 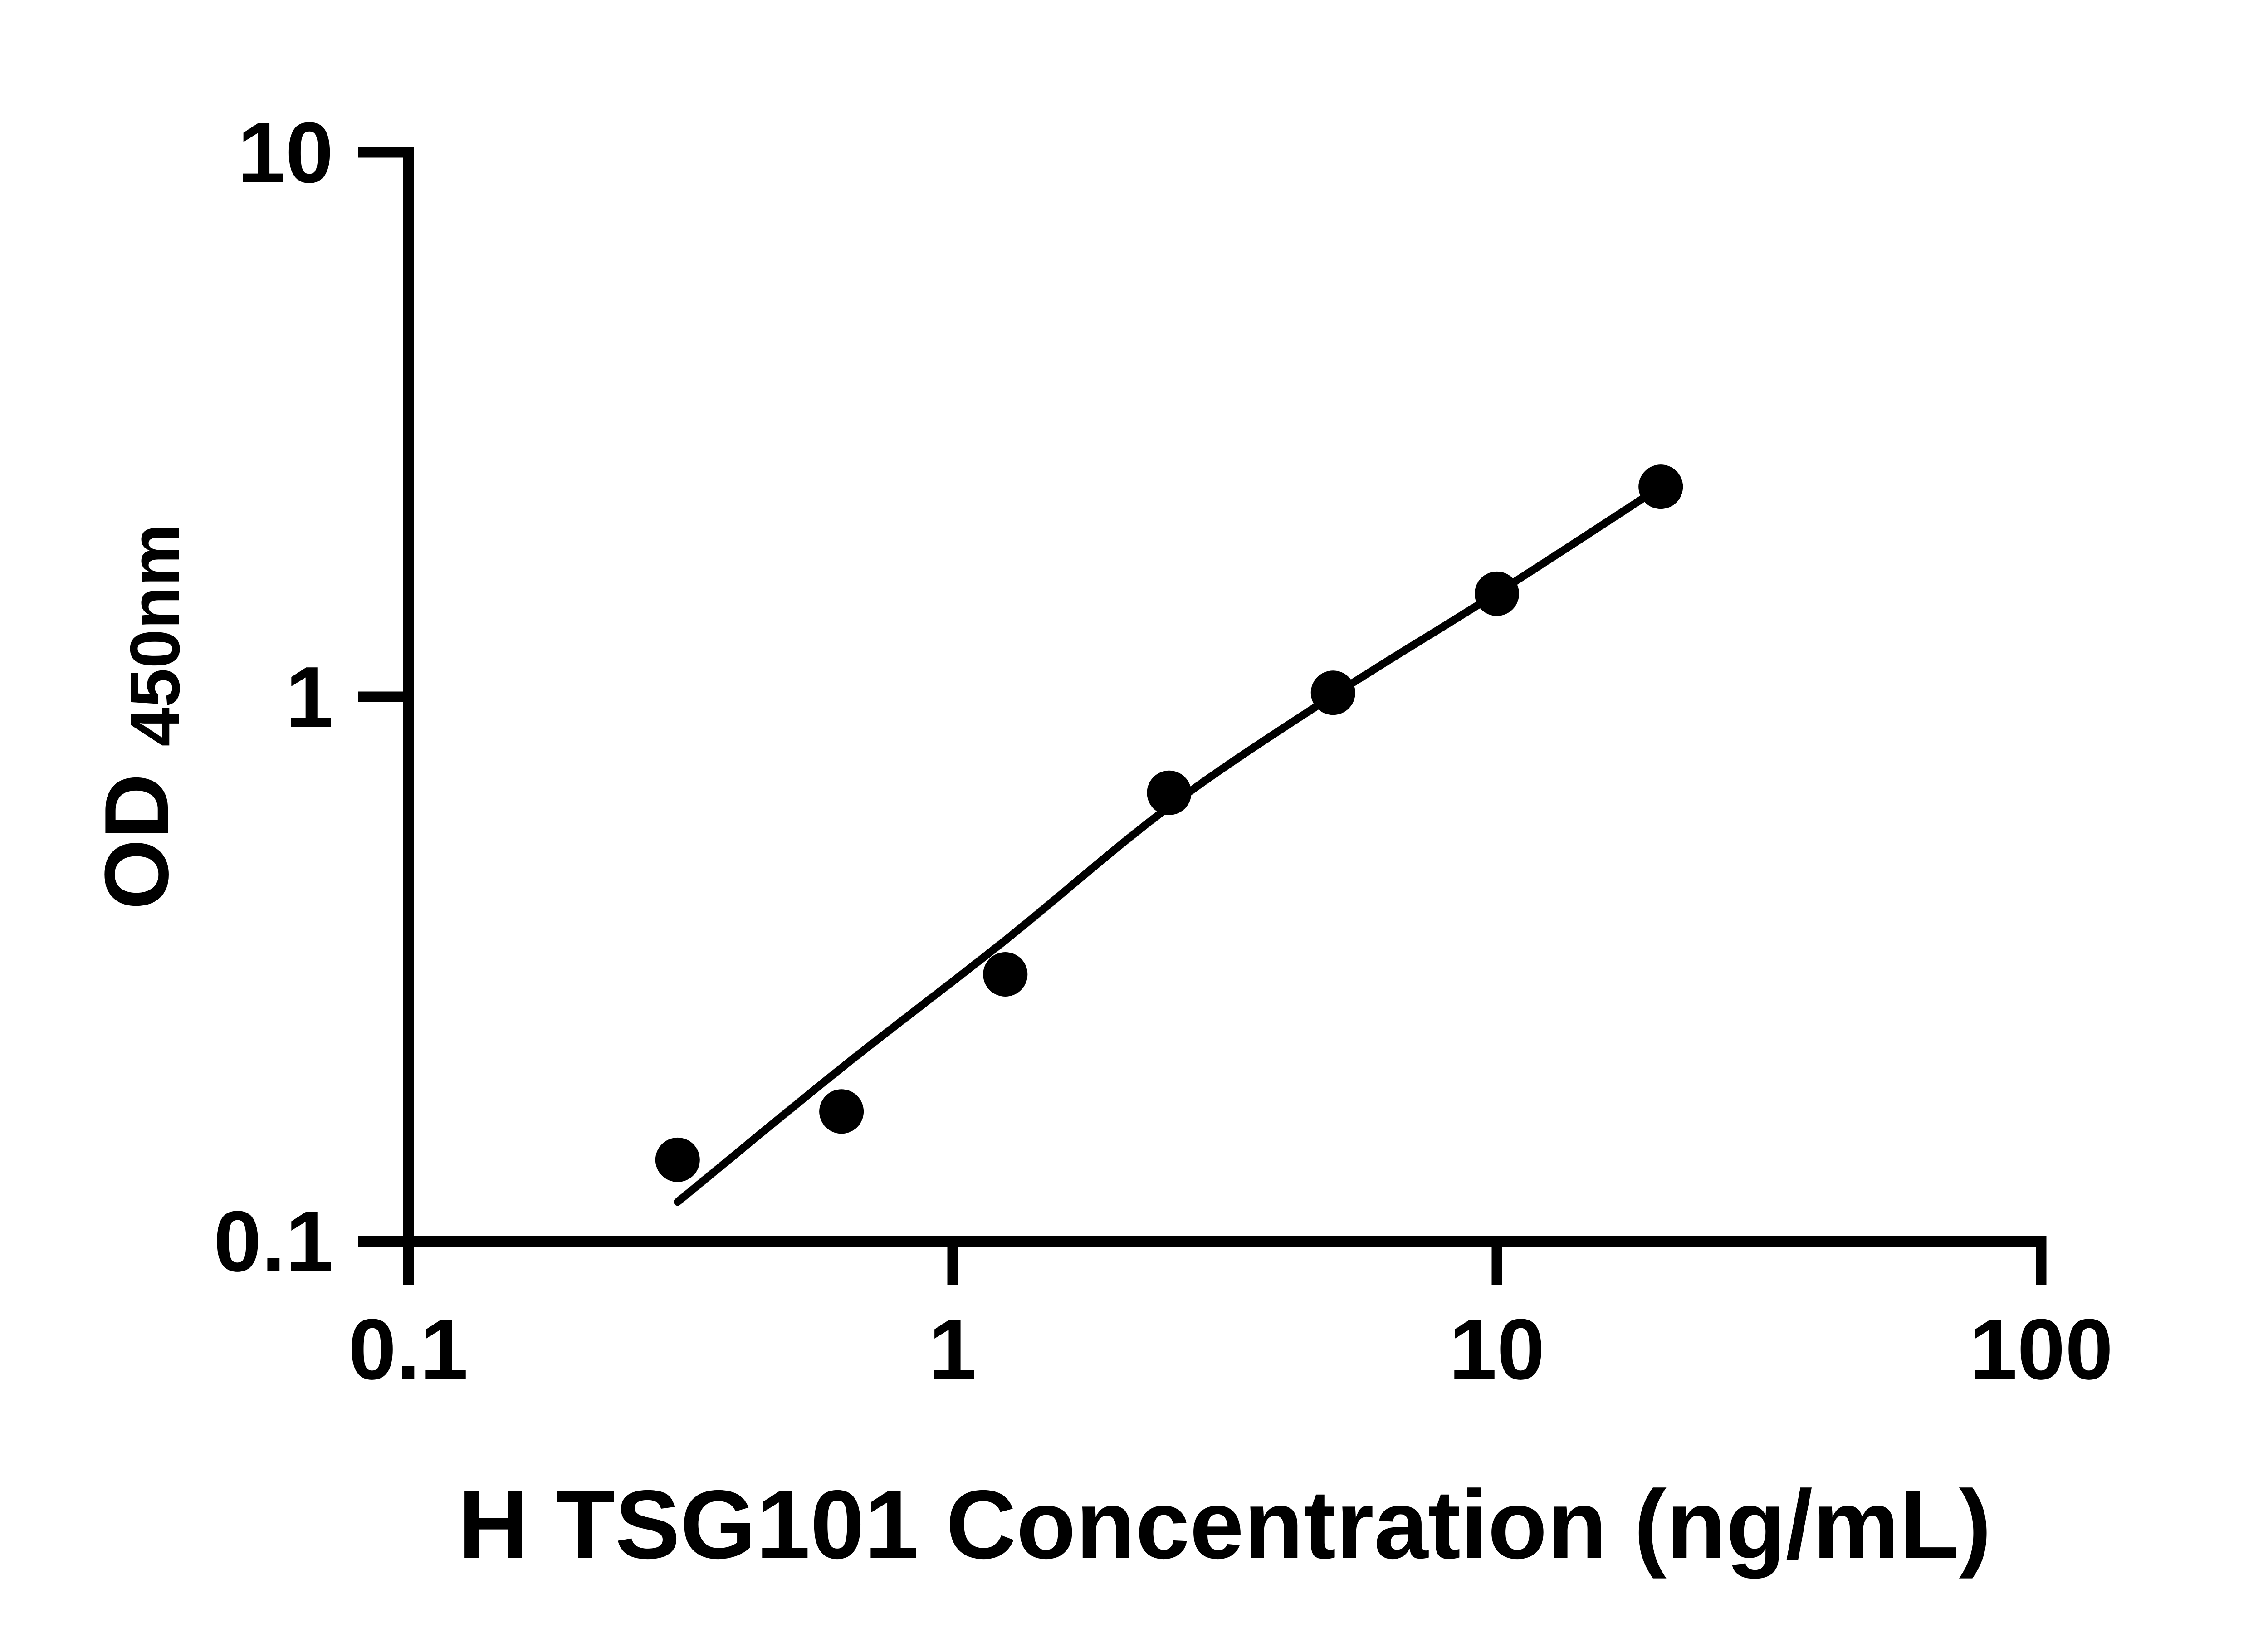 What do you see at coordinates (285, 153) in the screenshot?
I see `y-tick-label: 10` at bounding box center [285, 153].